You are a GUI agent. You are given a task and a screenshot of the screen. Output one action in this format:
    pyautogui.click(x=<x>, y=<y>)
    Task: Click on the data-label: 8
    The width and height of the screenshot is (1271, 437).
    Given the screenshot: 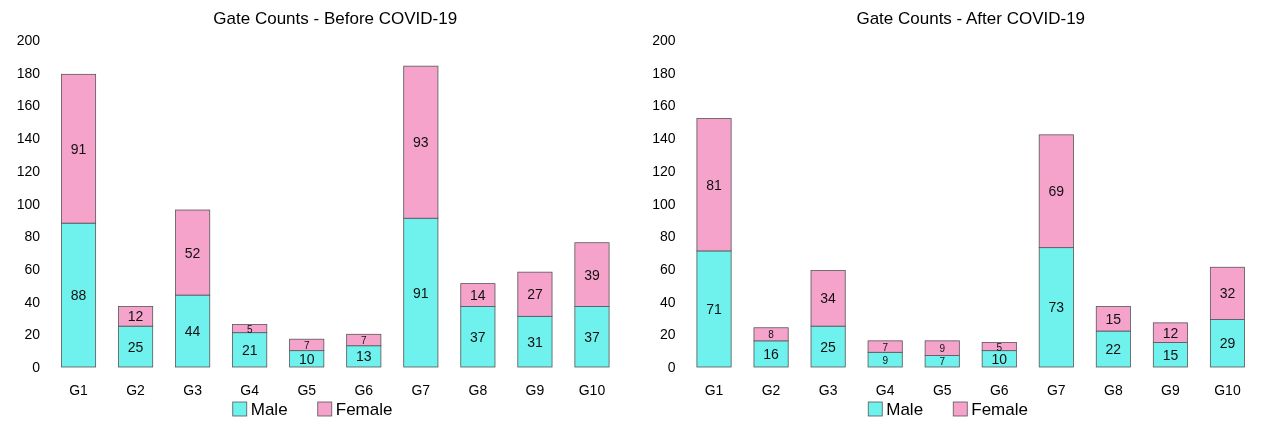 What is the action you would take?
    pyautogui.click(x=771, y=335)
    